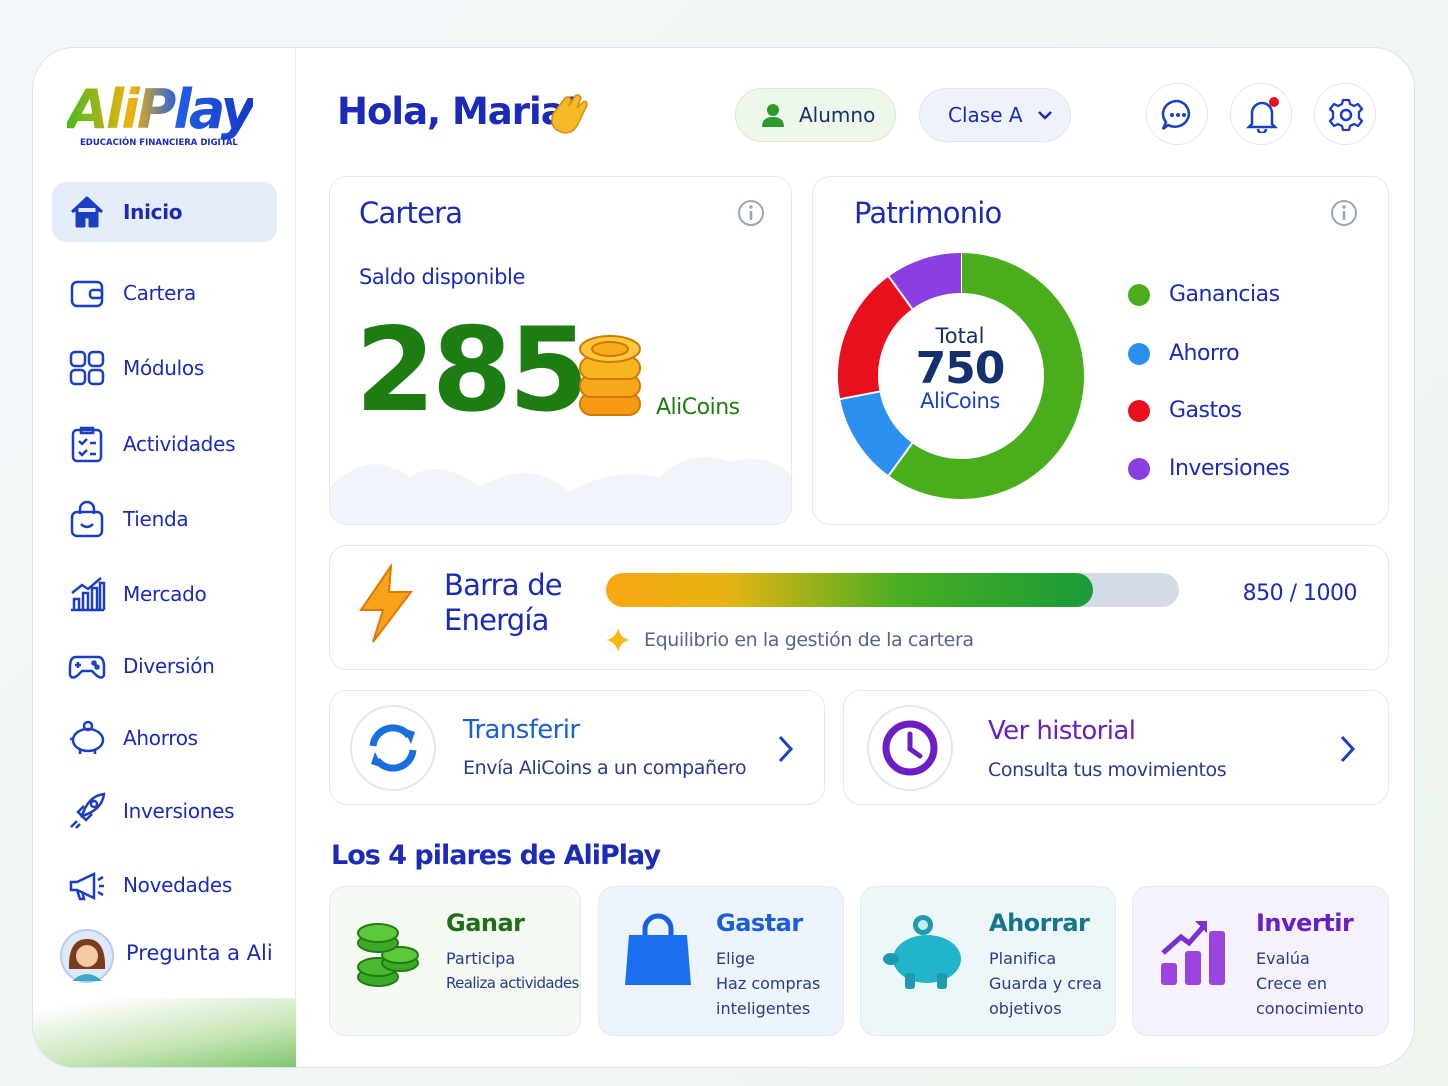  I want to click on donut-chart, so click(961, 376).